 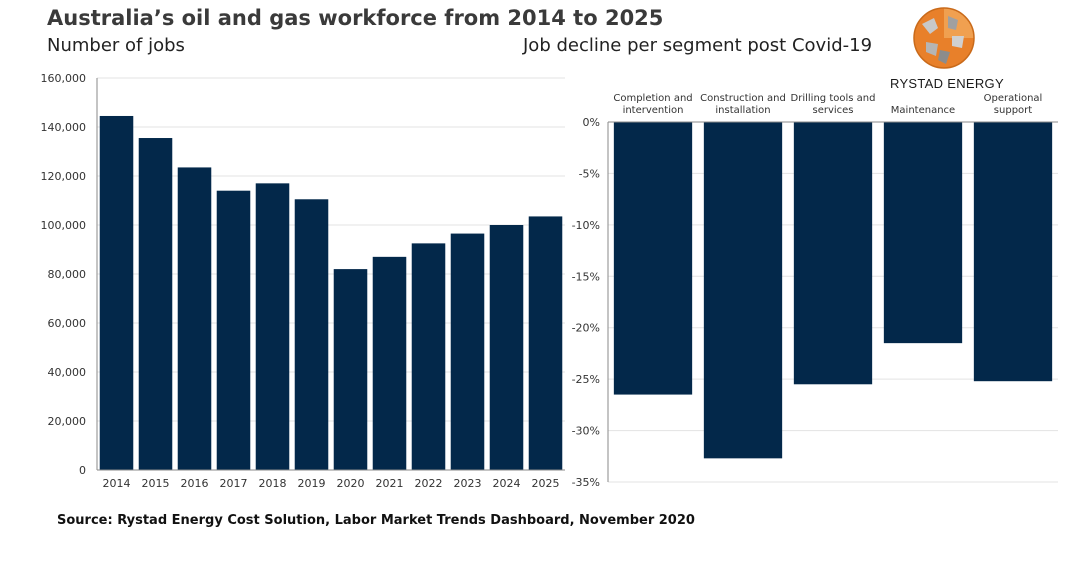 What do you see at coordinates (312, 483) in the screenshot?
I see `x-tick-label: 2019` at bounding box center [312, 483].